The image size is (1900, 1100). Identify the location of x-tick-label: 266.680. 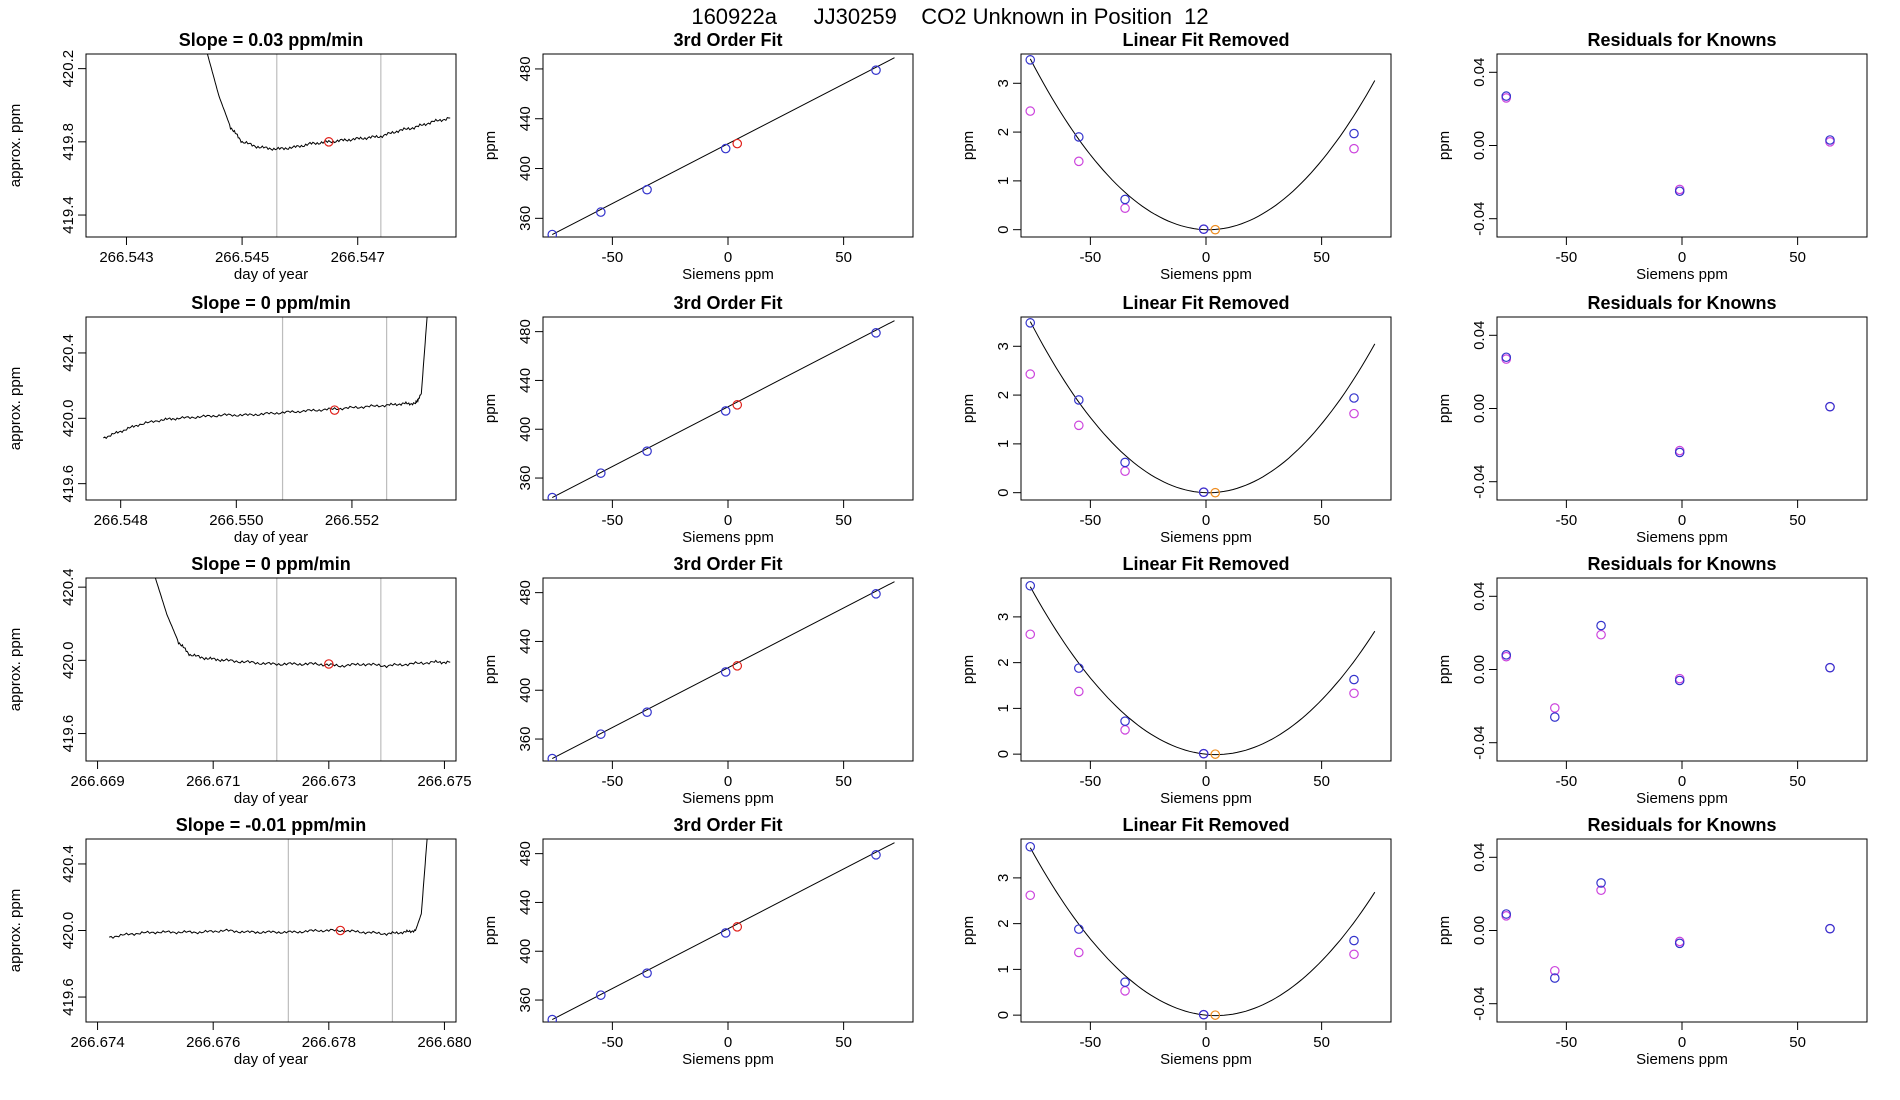
(444, 1042).